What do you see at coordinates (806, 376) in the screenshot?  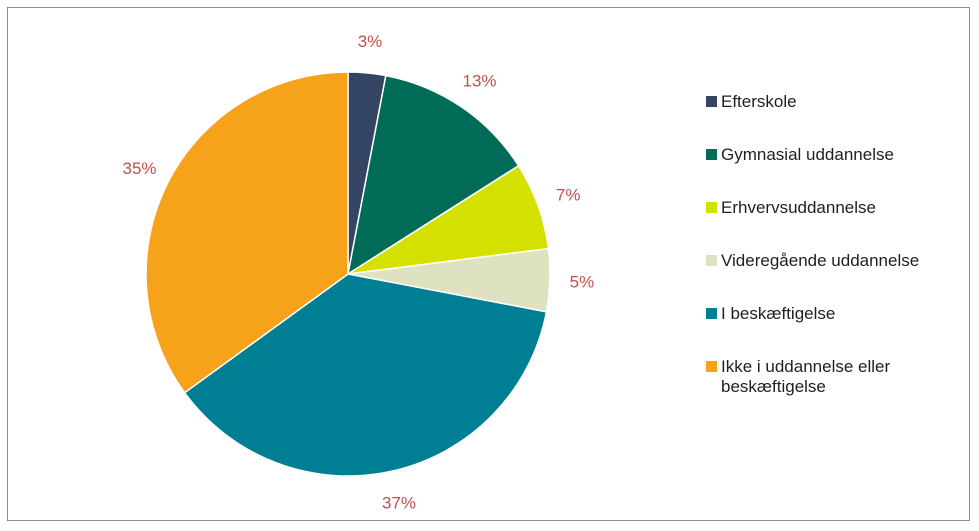 I see `legend-label: Ikke i uddannelse eller beskæftigelse` at bounding box center [806, 376].